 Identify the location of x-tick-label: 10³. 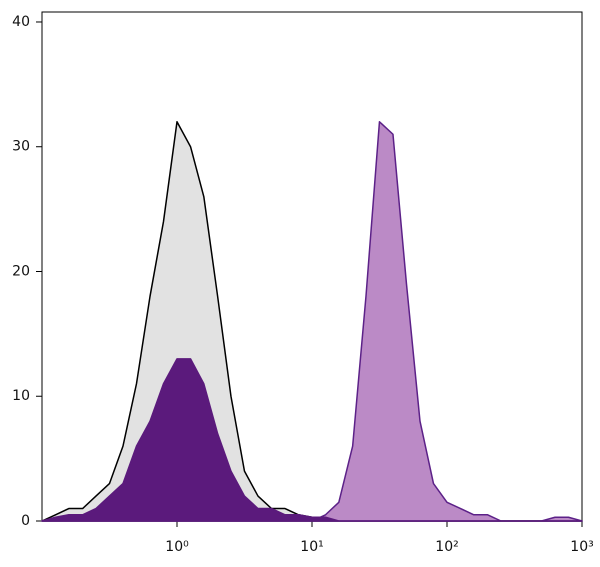
(581, 547).